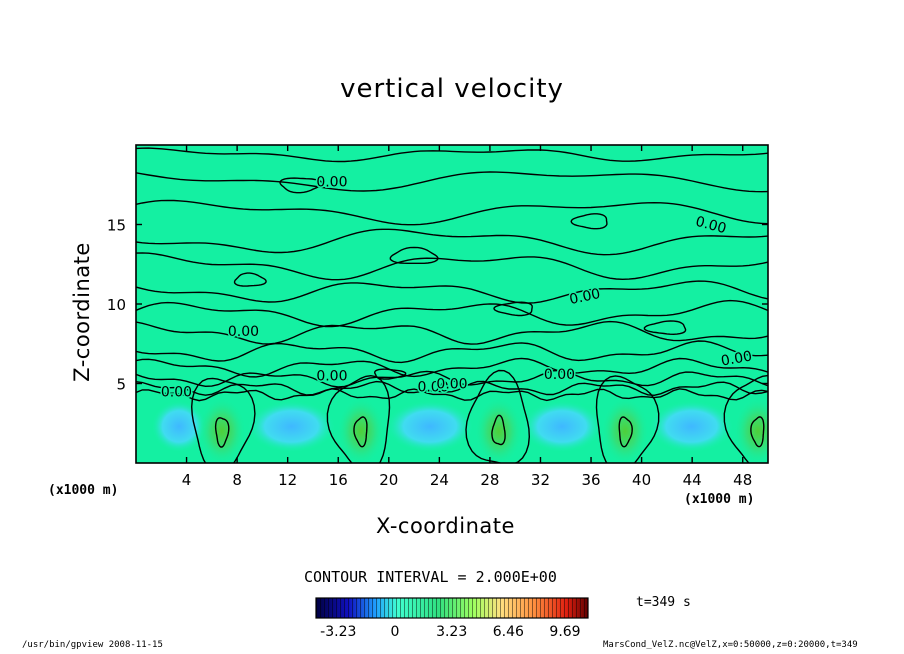 The image size is (904, 654). I want to click on colorbar-tick-label: 3.23, so click(451, 632).